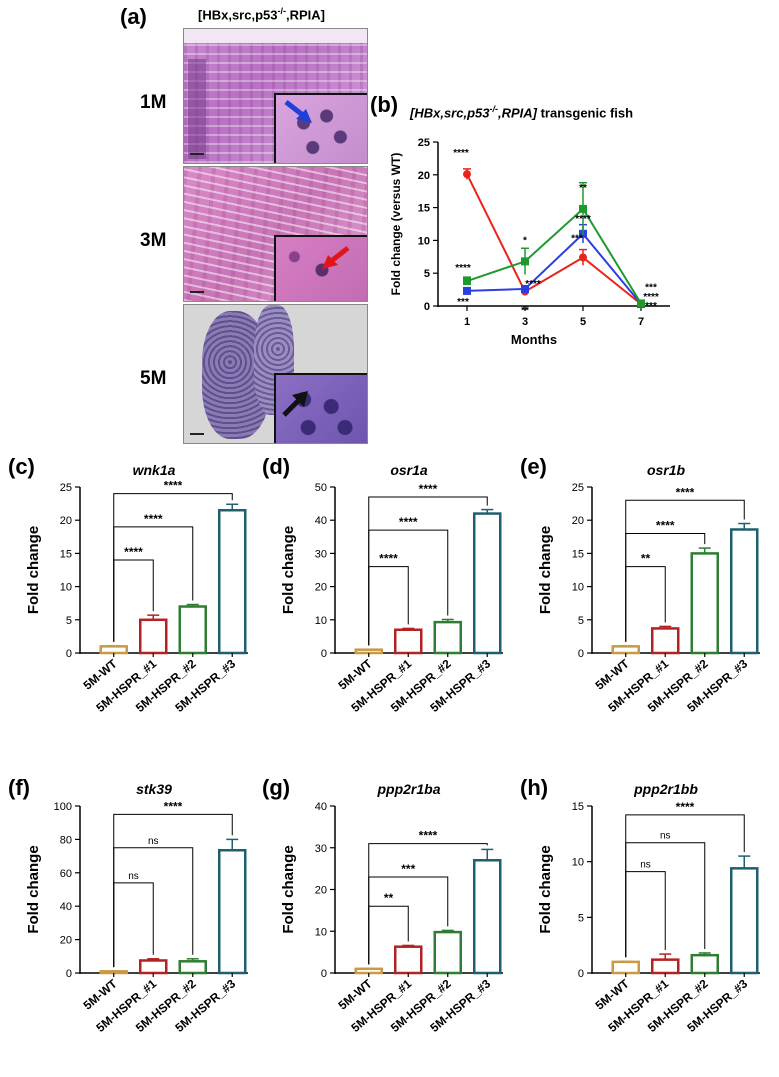 This screenshot has width=779, height=1077. Describe the element at coordinates (154, 789) in the screenshot. I see `chart-title: stk39` at that location.